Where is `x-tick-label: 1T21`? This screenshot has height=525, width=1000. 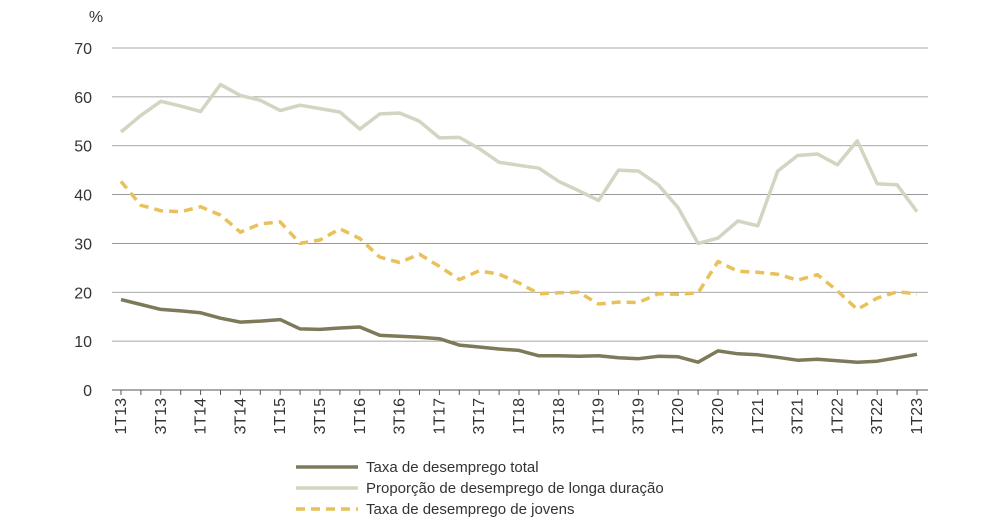
x-tick-label: 1T21 is located at coordinates (758, 416).